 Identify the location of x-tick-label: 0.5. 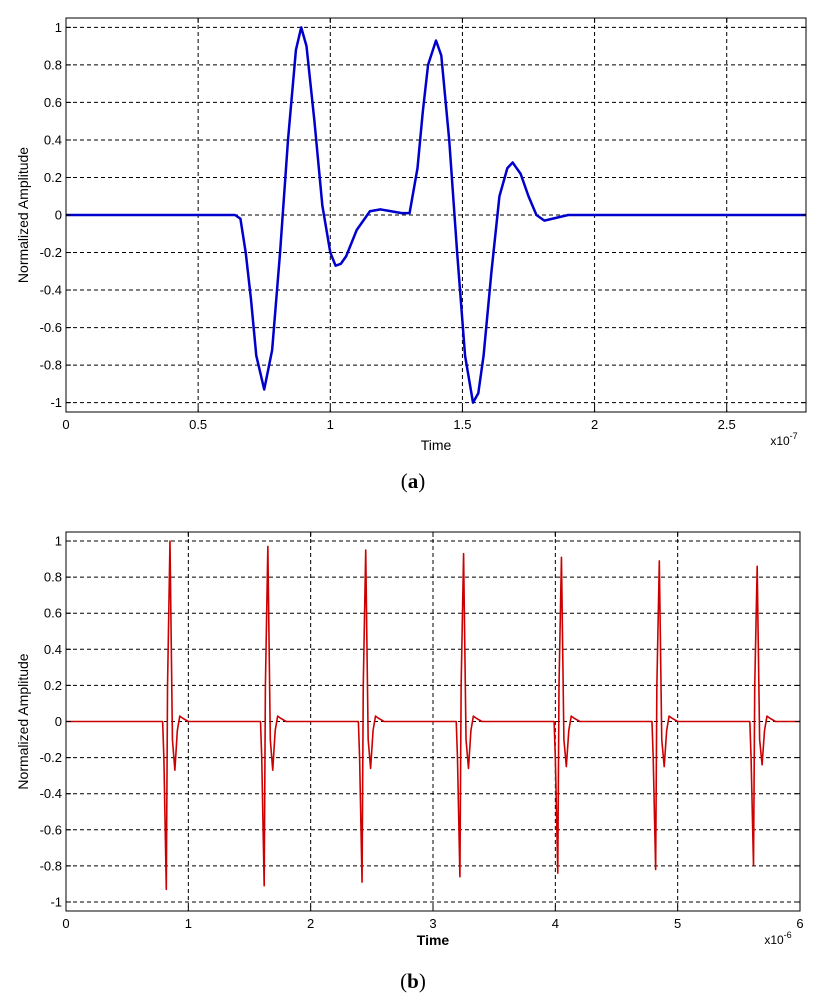
(198, 424).